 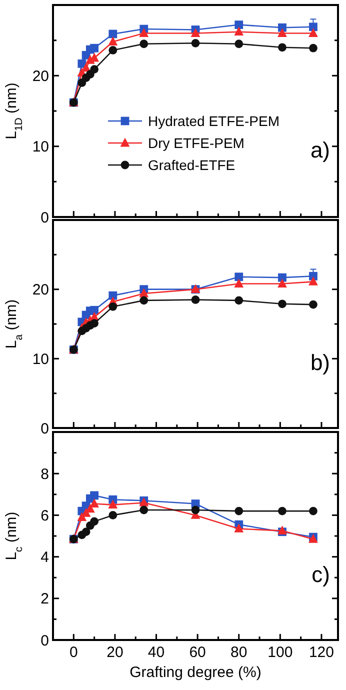 What do you see at coordinates (115, 652) in the screenshot?
I see `x-tick-label: 20` at bounding box center [115, 652].